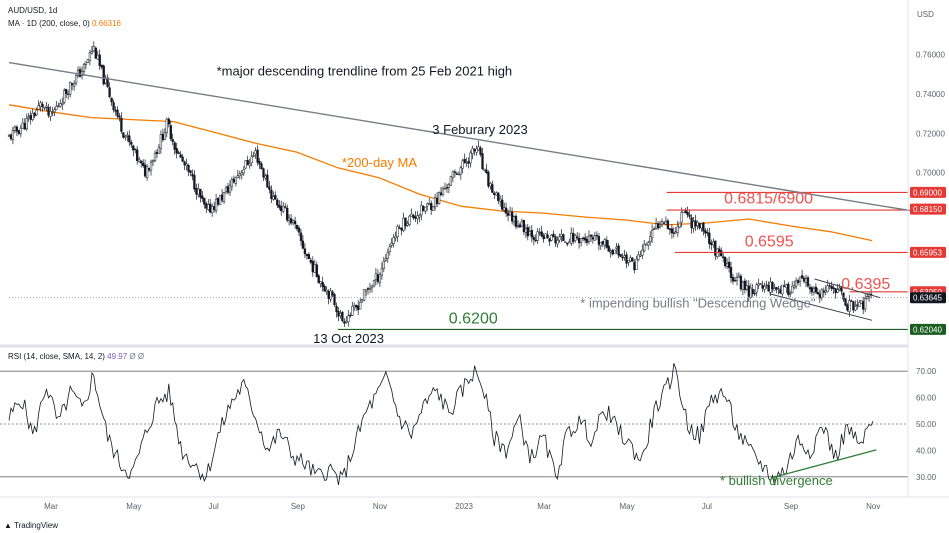  I want to click on annotation-3: 0.6815/6900, so click(768, 199).